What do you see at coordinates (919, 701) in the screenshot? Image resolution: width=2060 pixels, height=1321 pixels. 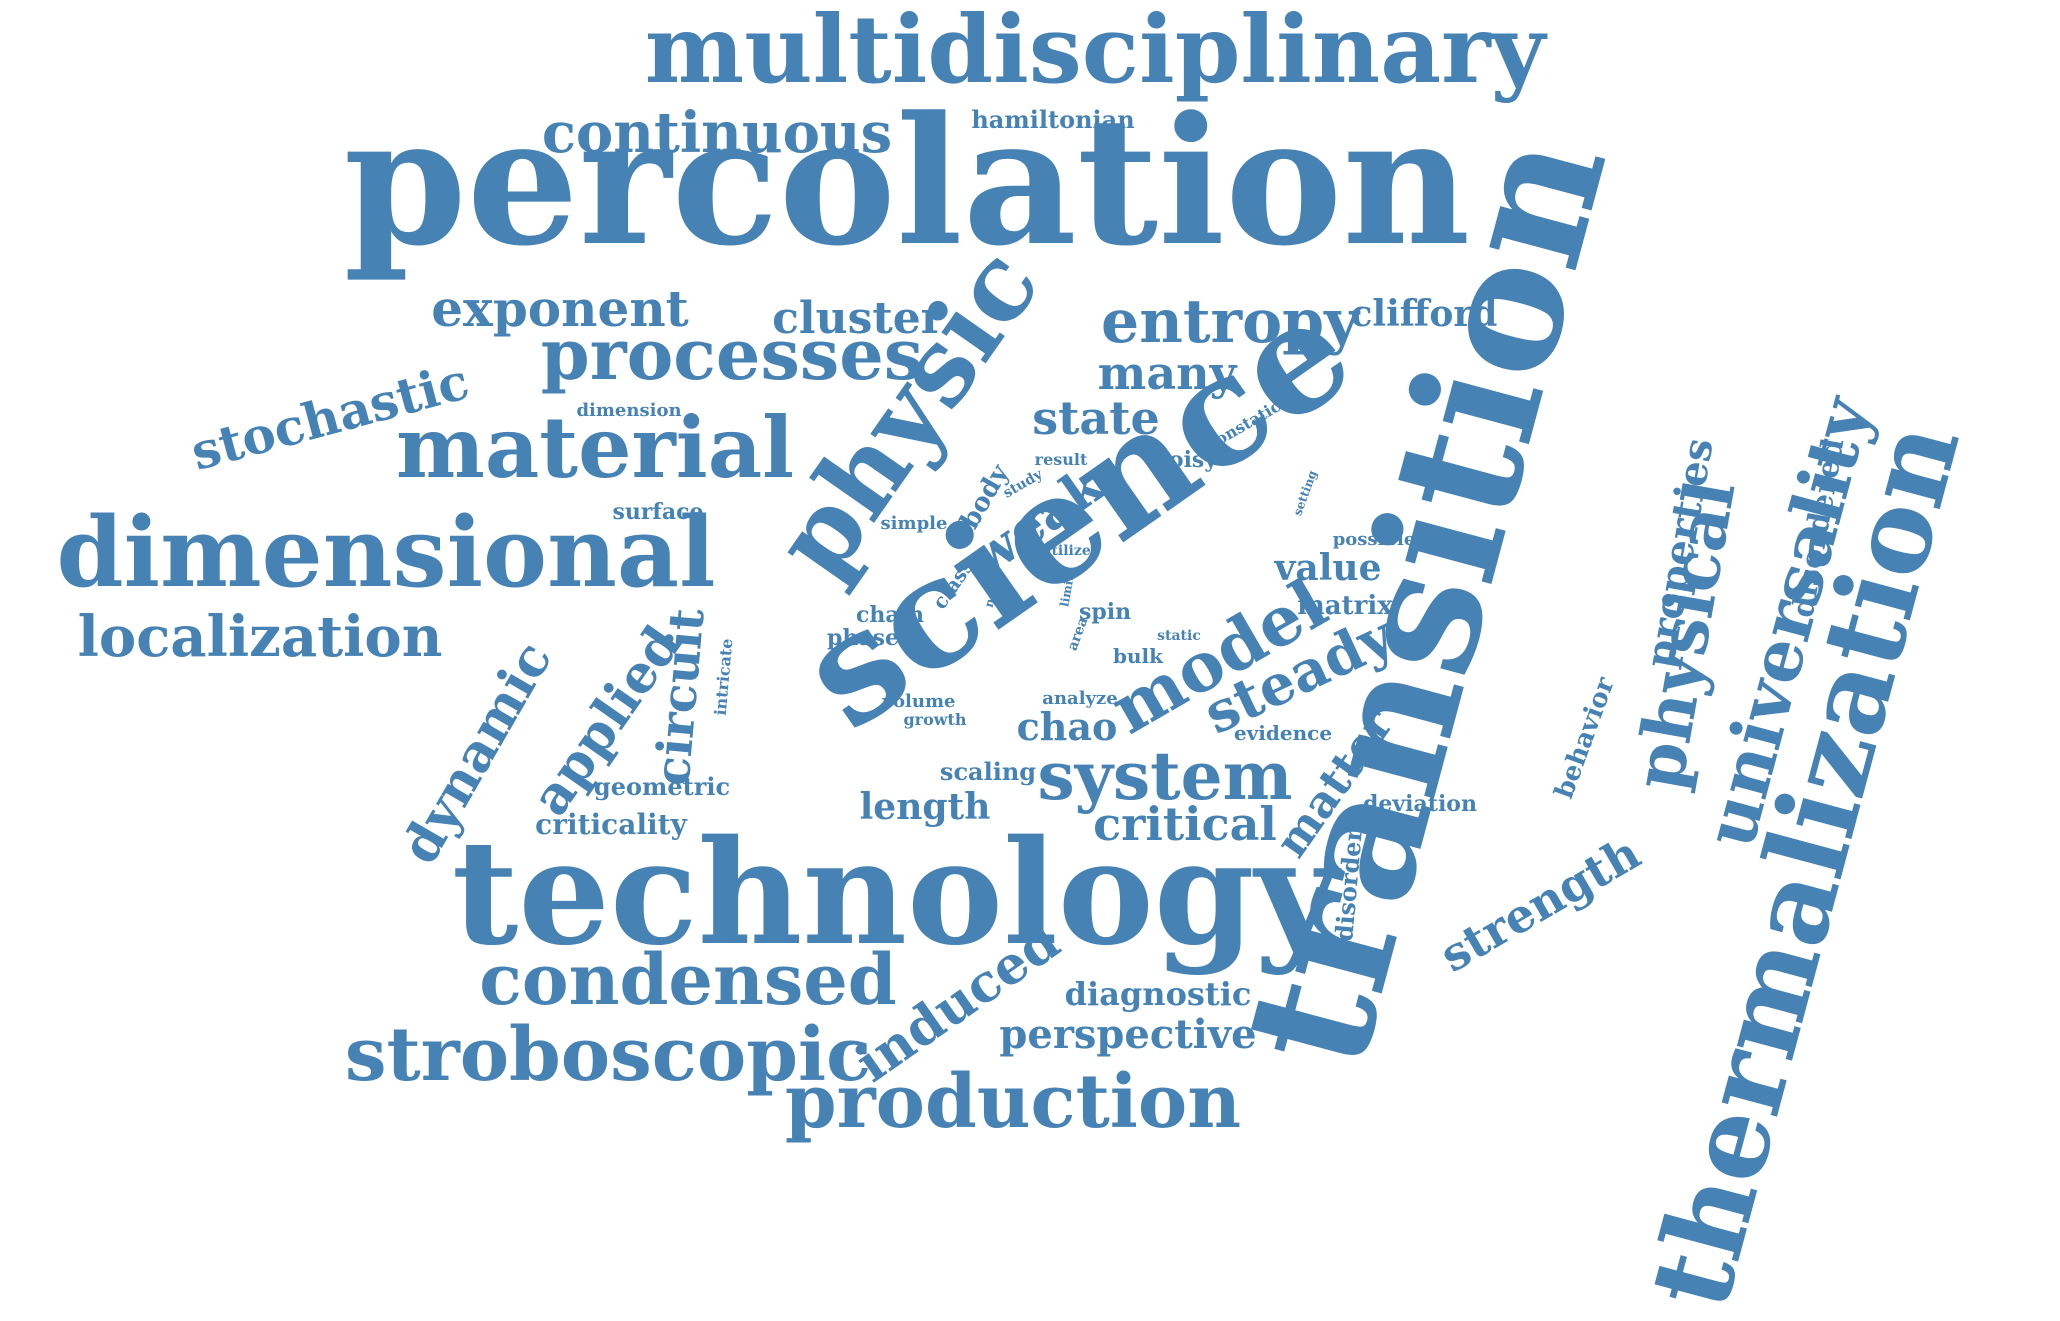 I see `word-volume: volume` at bounding box center [919, 701].